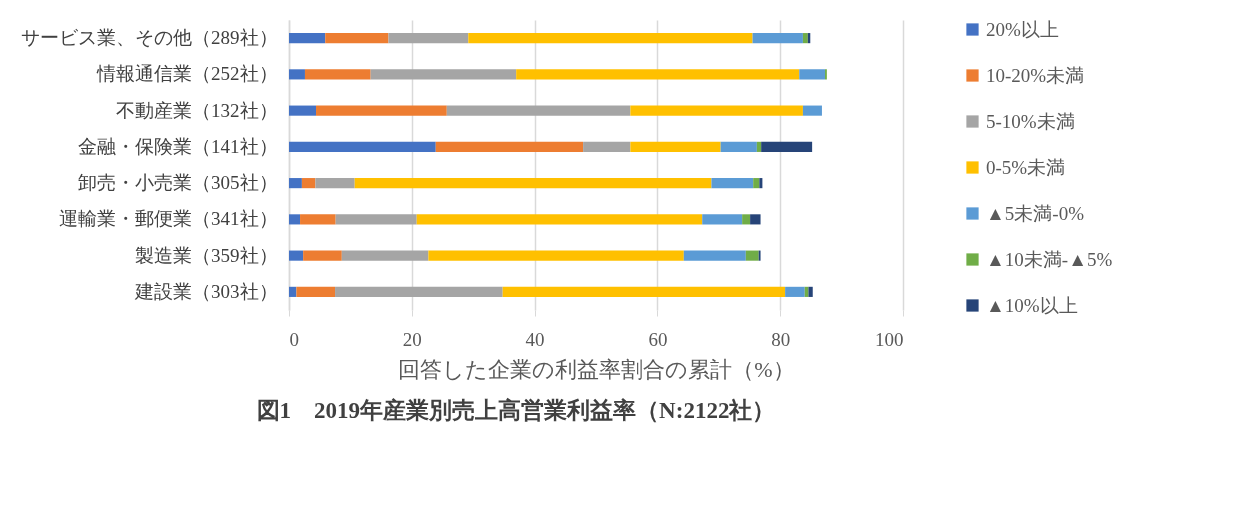 This screenshot has height=506, width=1252. I want to click on y-tick-label: 情報通信業（252社）, so click(187, 74).